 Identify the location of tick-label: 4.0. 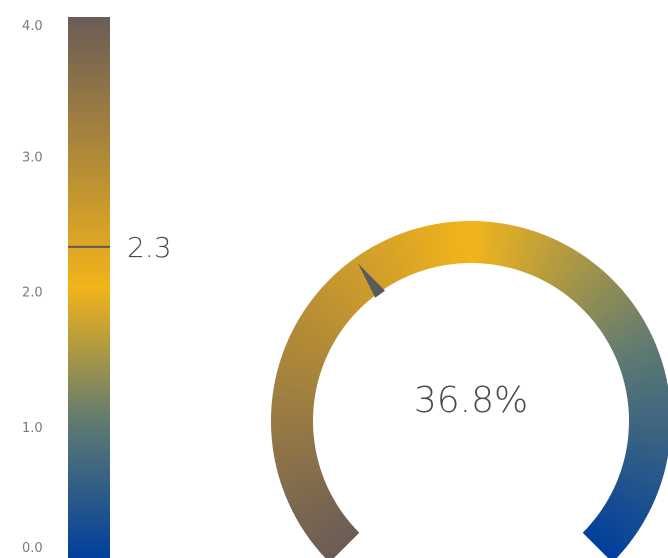
(32, 26).